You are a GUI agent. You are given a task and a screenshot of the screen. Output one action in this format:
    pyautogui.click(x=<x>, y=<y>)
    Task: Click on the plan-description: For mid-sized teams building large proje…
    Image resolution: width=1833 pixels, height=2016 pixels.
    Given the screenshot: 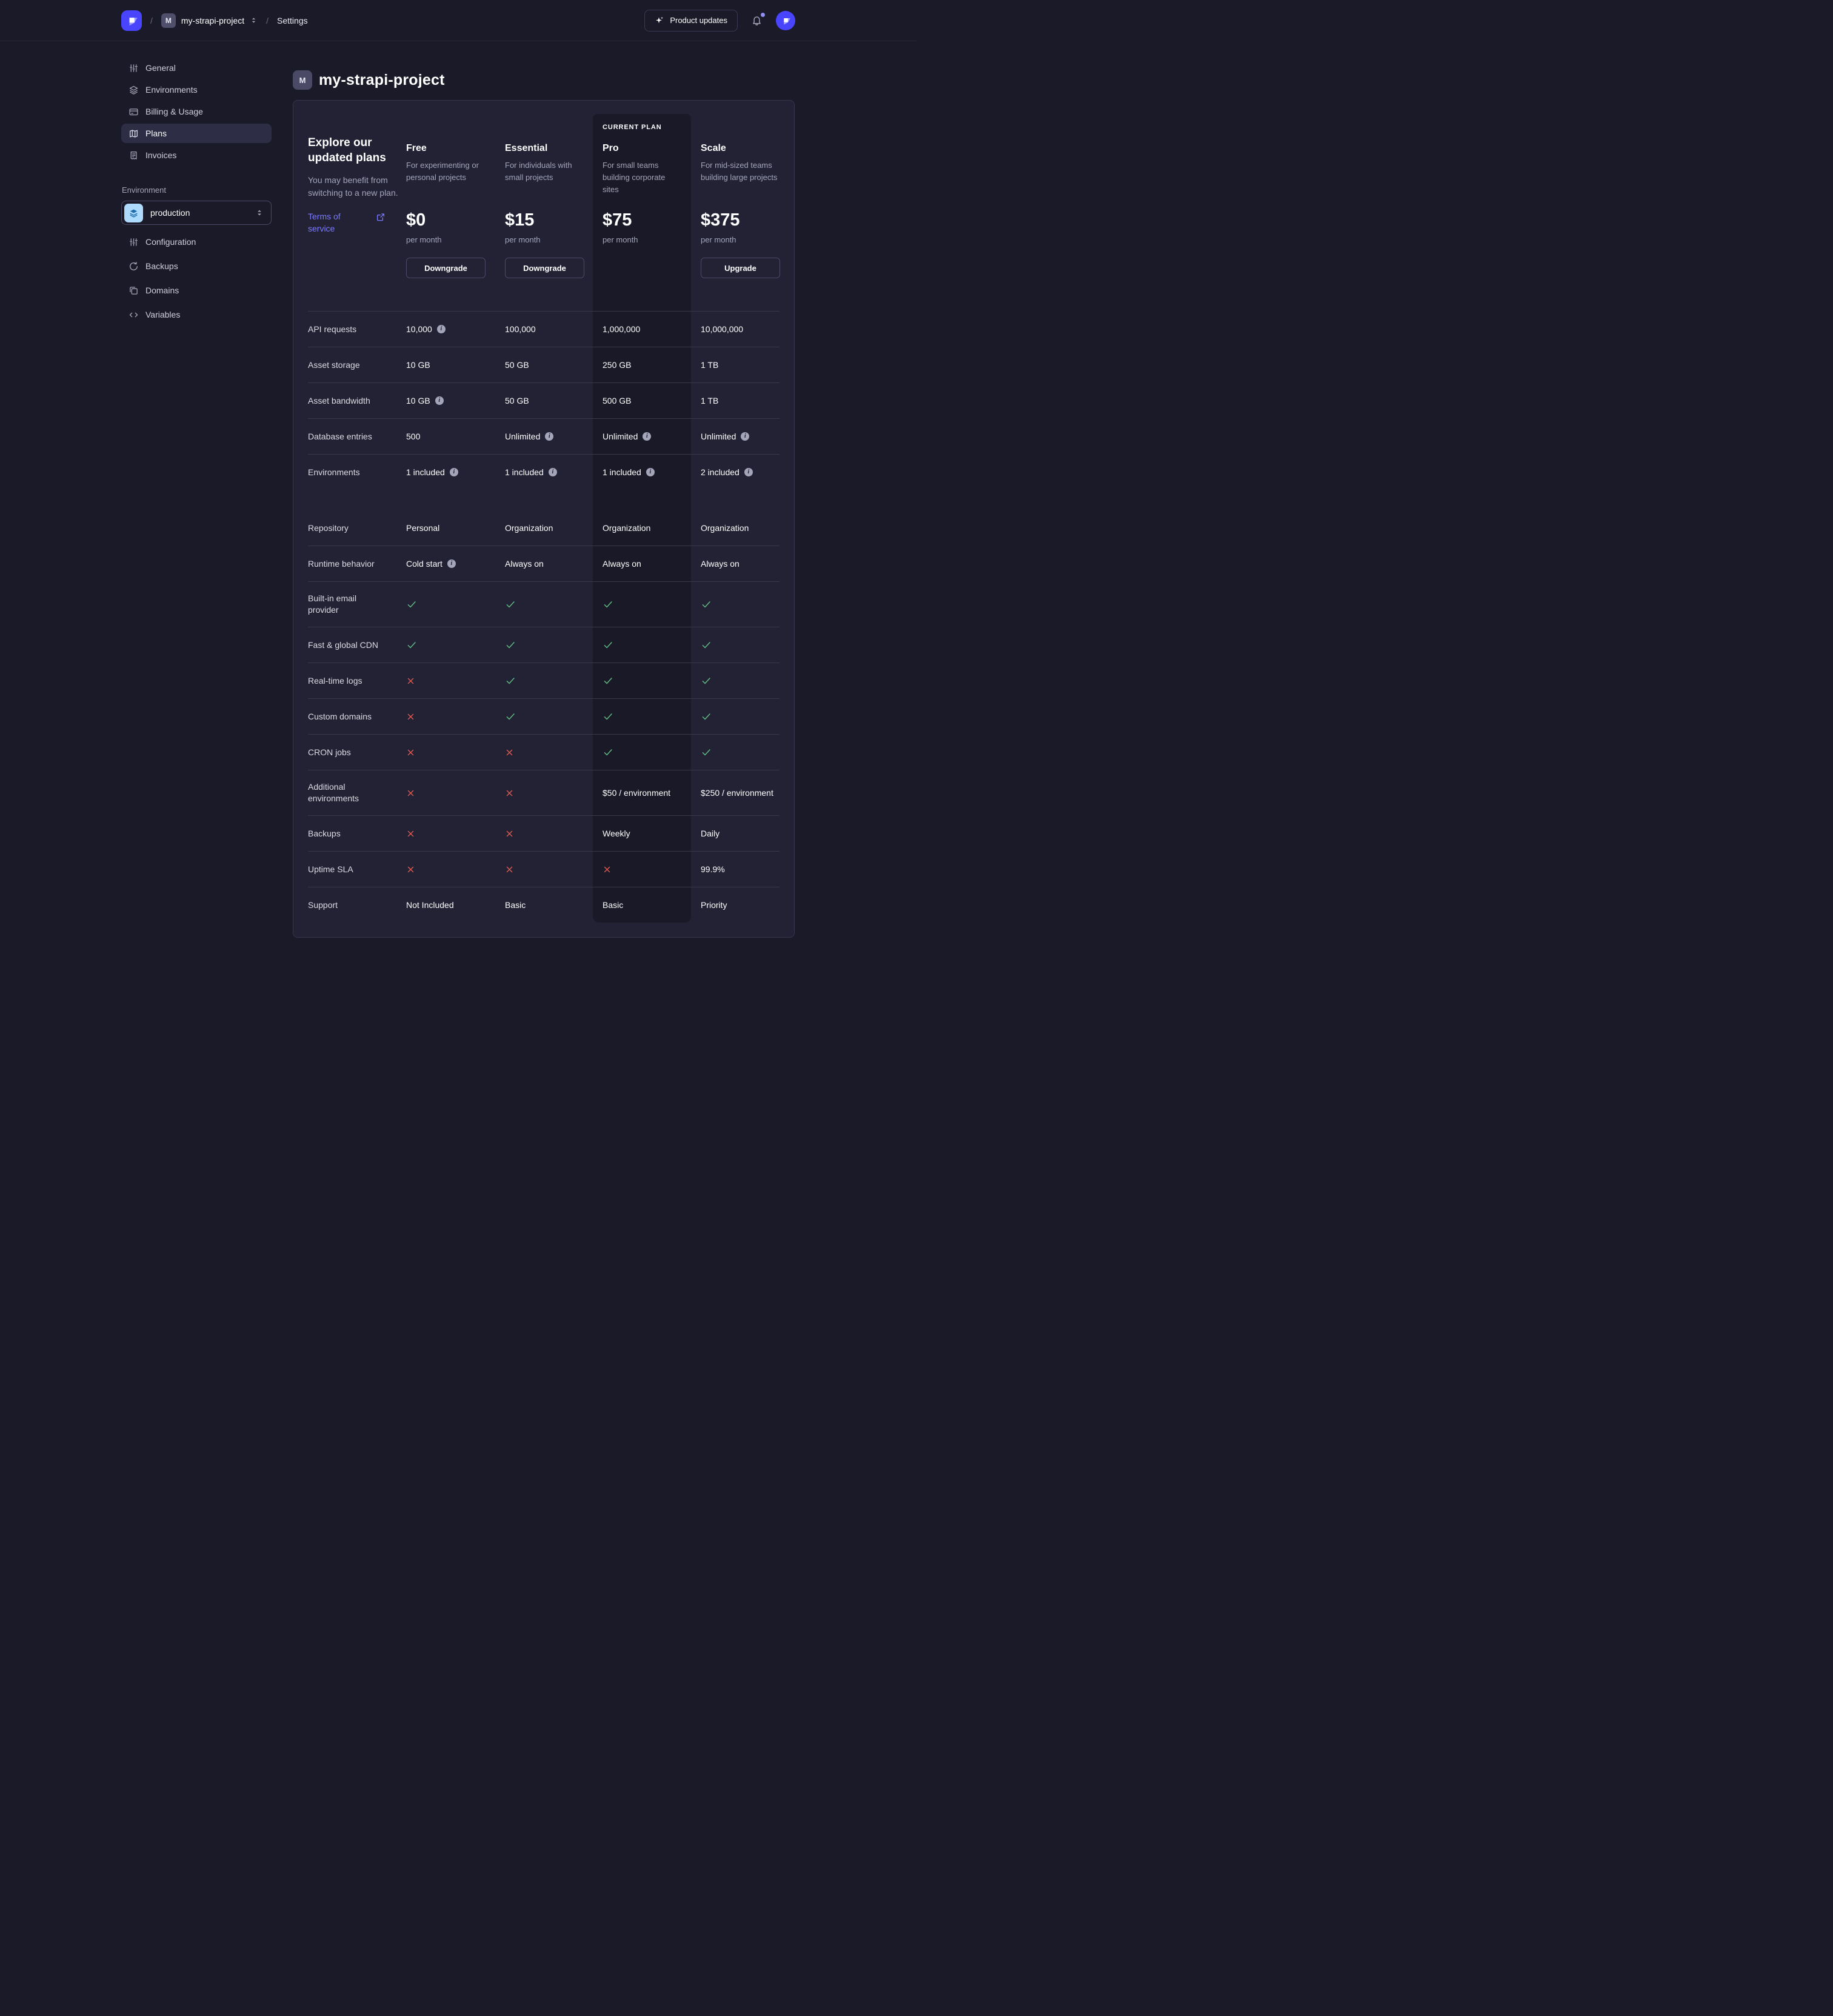 What is the action you would take?
    pyautogui.click(x=739, y=171)
    